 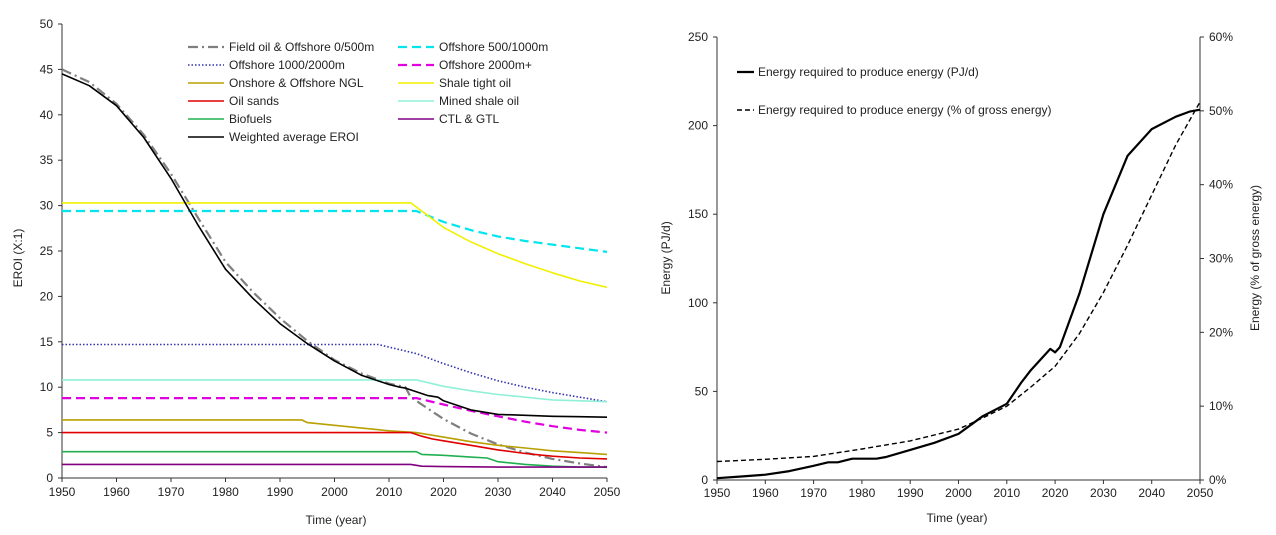 What do you see at coordinates (704, 480) in the screenshot?
I see `energy-y-tick-label: 0` at bounding box center [704, 480].